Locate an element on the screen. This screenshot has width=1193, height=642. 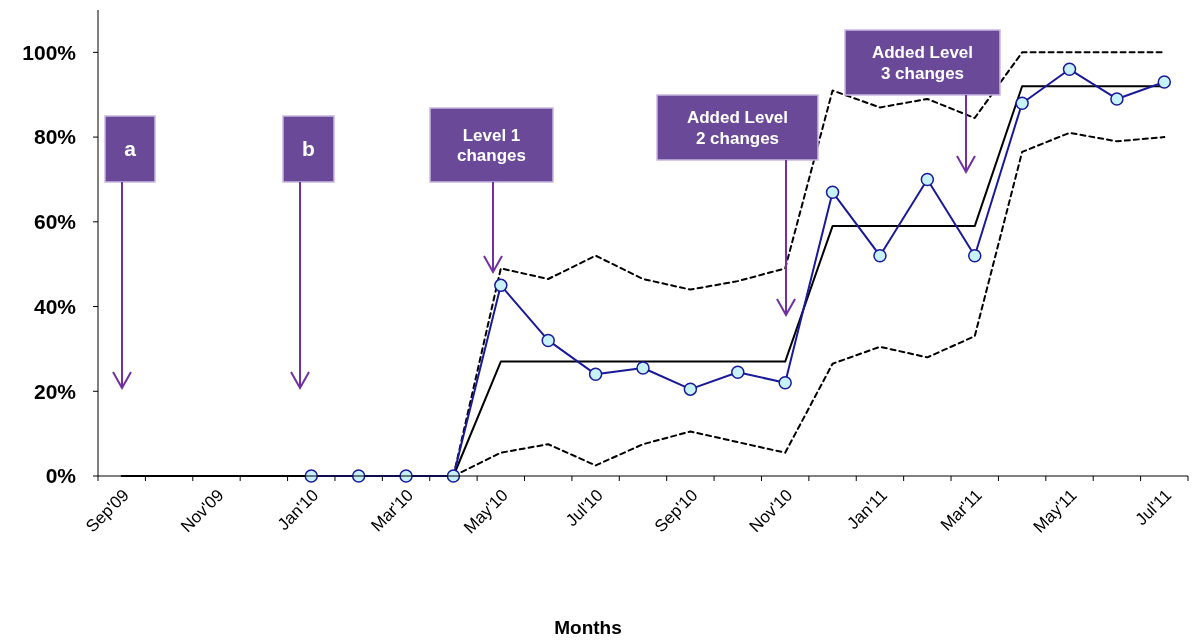
annotation: Added Level 2 changes is located at coordinates (737, 128).